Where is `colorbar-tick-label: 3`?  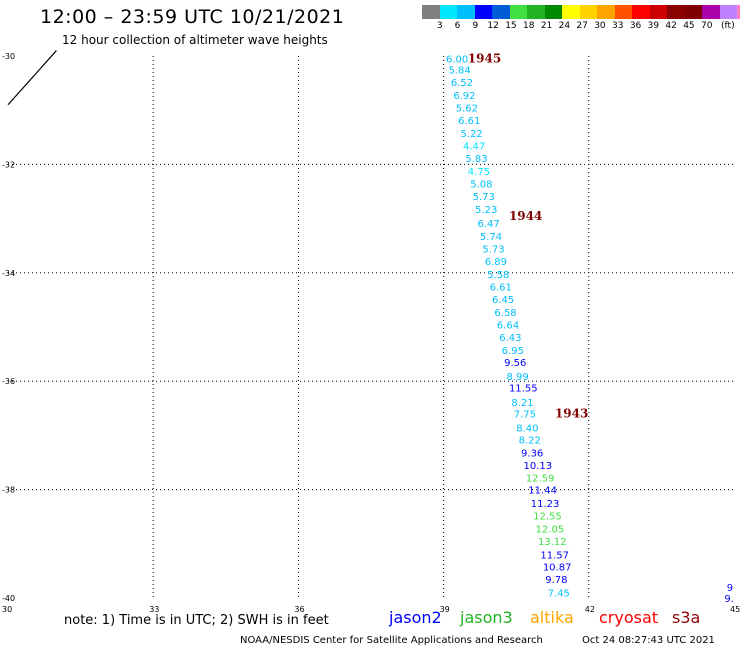
colorbar-tick-label: 3 is located at coordinates (439, 26).